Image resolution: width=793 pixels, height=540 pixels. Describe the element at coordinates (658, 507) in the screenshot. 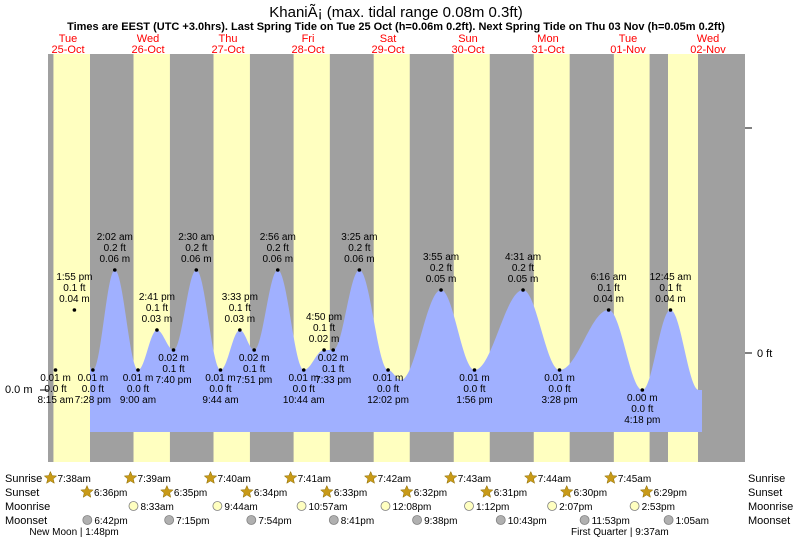

I see `moonrise-time-6: 2:53pm` at that location.